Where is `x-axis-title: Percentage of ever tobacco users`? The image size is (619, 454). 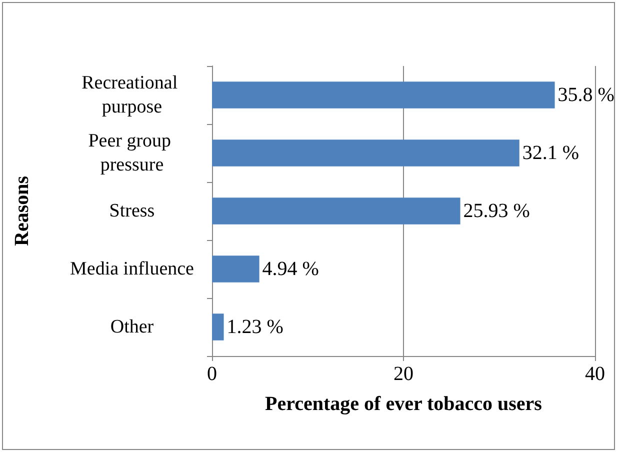 x-axis-title: Percentage of ever tobacco users is located at coordinates (403, 404).